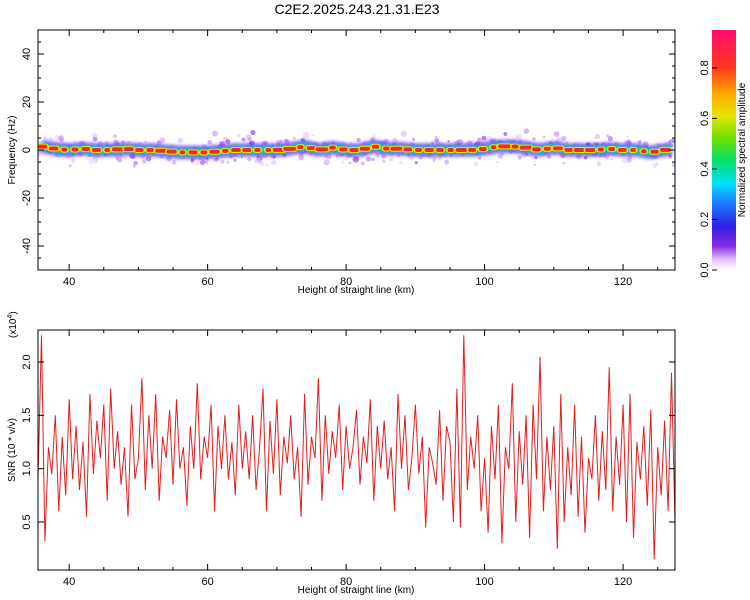 This screenshot has width=750, height=600. What do you see at coordinates (10, 317) in the screenshot?
I see `snr-multiplier-exp: 4` at bounding box center [10, 317].